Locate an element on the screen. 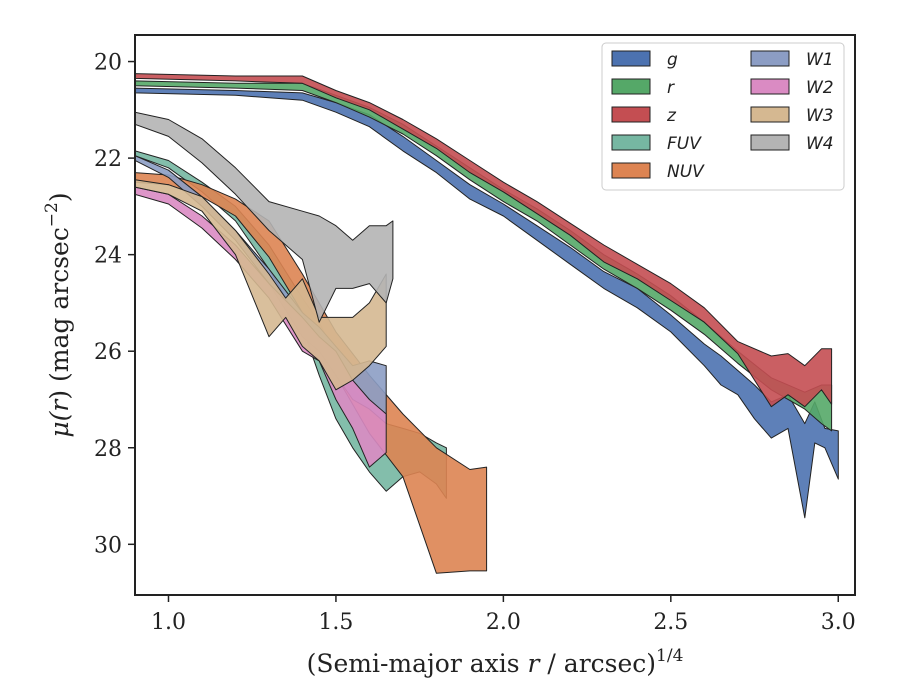  legend-swatch-w4 is located at coordinates (770, 142).